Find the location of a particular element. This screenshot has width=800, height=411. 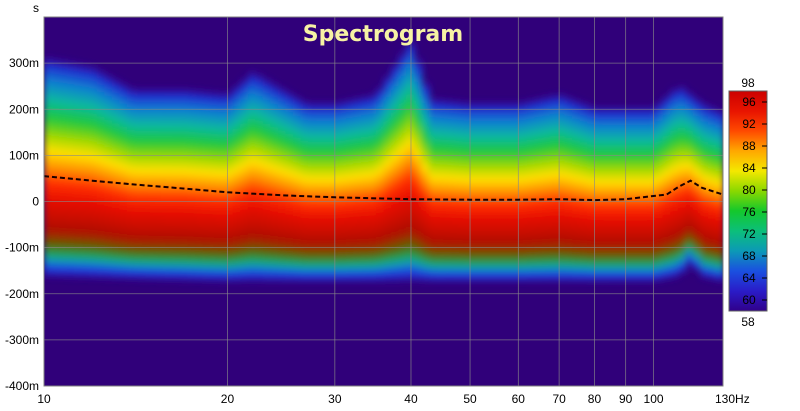

x-tick-label: 70 is located at coordinates (559, 399).